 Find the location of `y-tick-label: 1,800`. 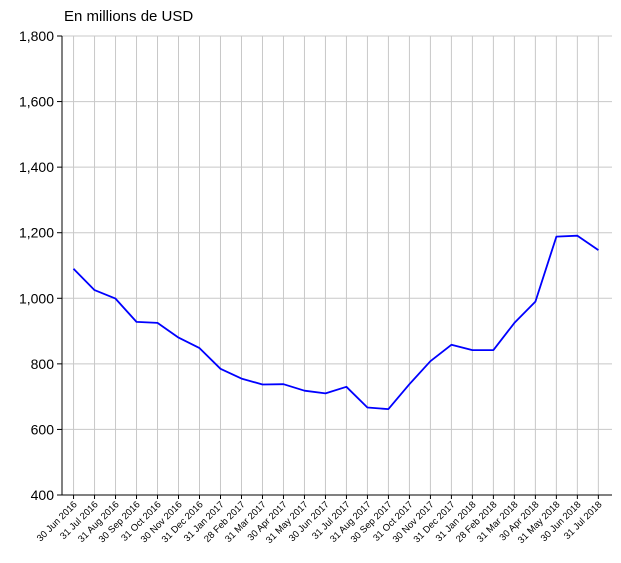

y-tick-label: 1,800 is located at coordinates (36, 36).